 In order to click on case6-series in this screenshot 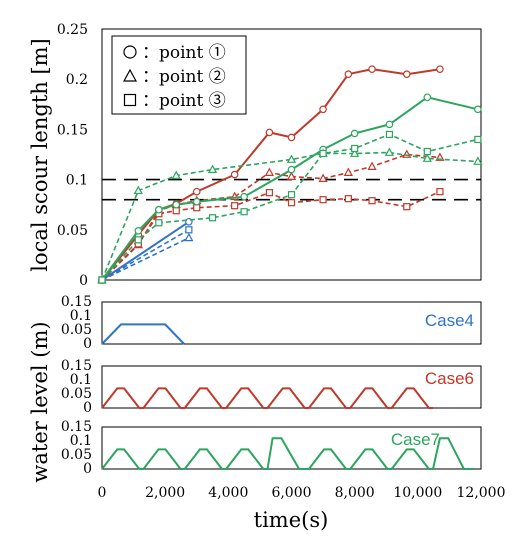, I will do `click(267, 398)`.